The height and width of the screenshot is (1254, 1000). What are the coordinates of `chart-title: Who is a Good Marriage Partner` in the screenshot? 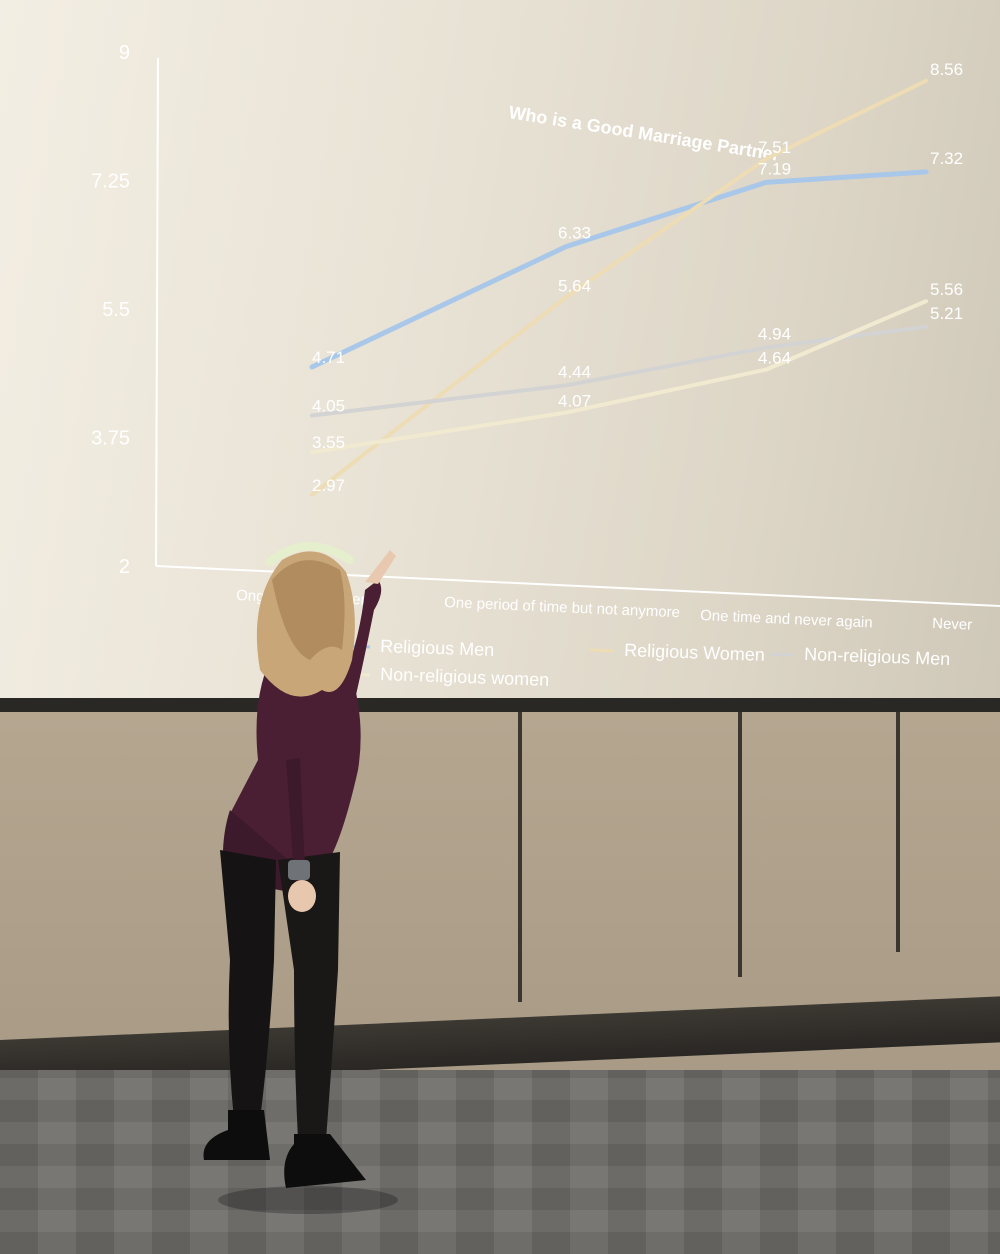 It's located at (644, 133).